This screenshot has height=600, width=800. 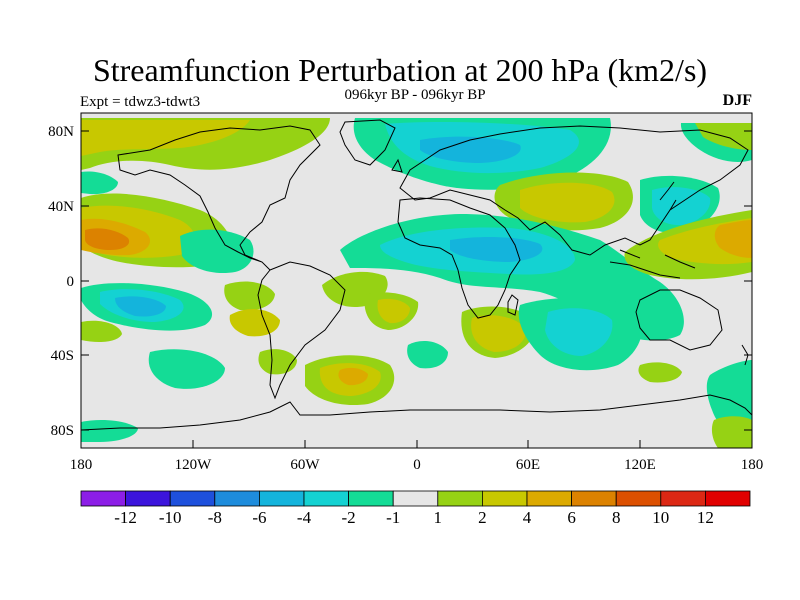 I want to click on lat-tick-label: 80N, so click(x=61, y=132).